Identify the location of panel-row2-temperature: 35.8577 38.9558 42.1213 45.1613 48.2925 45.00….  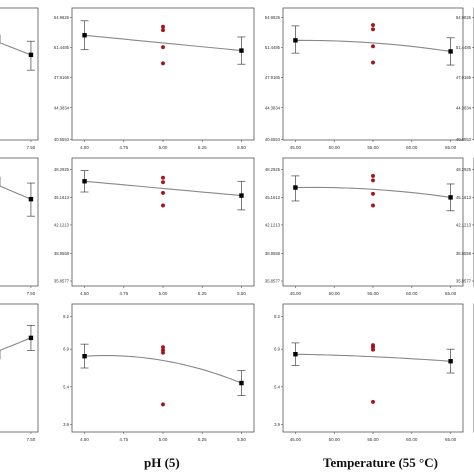
(364, 226).